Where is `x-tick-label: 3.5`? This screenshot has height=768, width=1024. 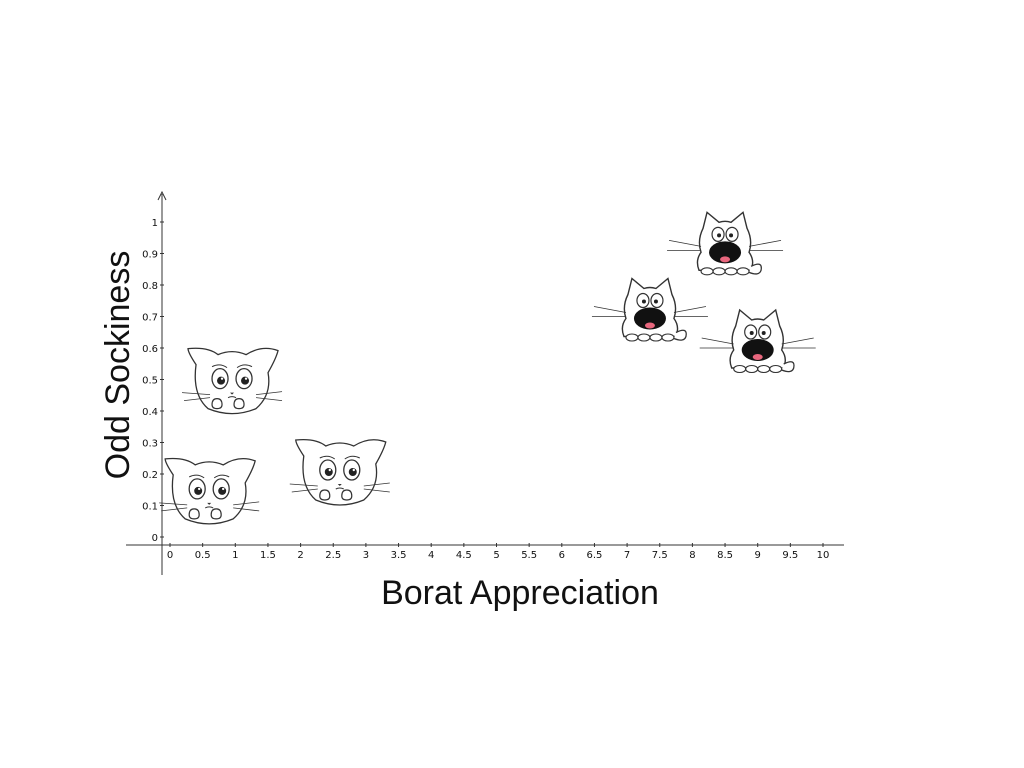
x-tick-label: 3.5 is located at coordinates (399, 555).